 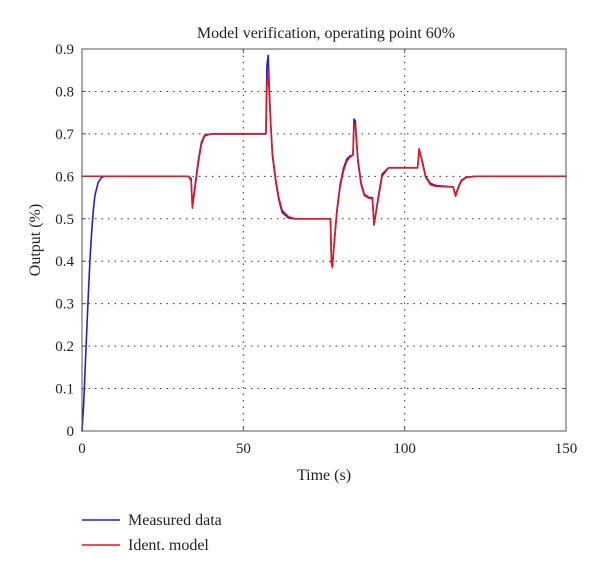 What do you see at coordinates (152, 533) in the screenshot?
I see `legend: Measured data Ident. model` at bounding box center [152, 533].